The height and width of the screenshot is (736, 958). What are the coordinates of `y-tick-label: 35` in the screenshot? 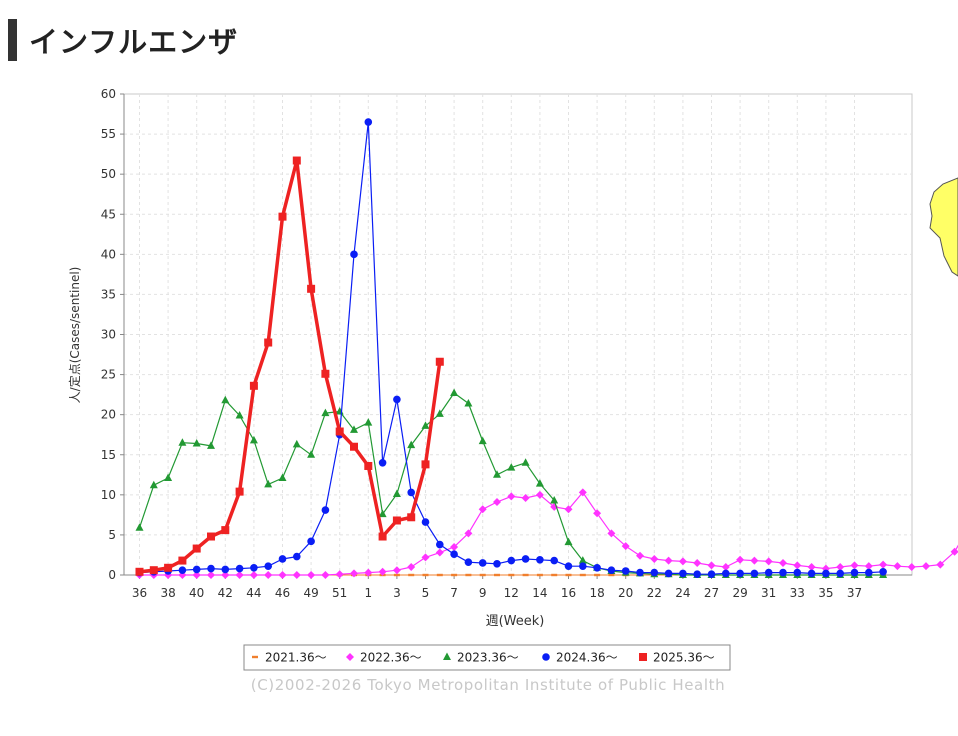 It's located at (108, 294).